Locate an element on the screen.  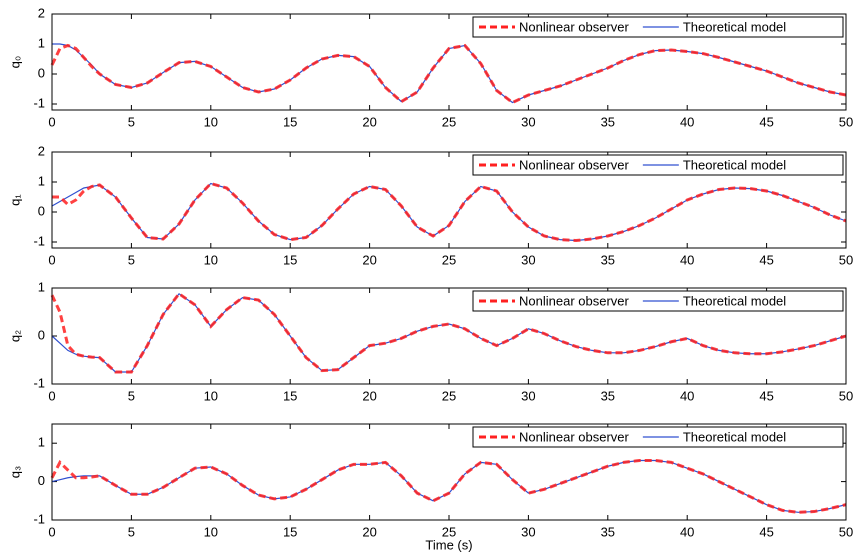
y-axis-label: q₁ is located at coordinates (14, 200).